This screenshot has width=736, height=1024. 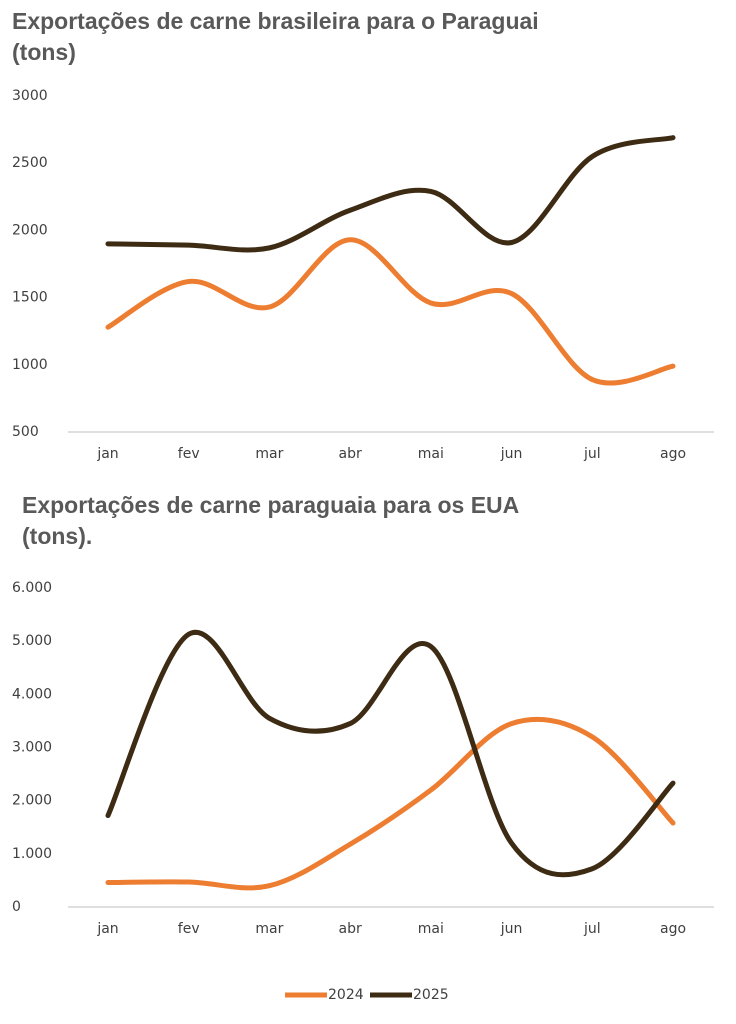 What do you see at coordinates (32, 641) in the screenshot?
I see `y-tick-label: 5.000` at bounding box center [32, 641].